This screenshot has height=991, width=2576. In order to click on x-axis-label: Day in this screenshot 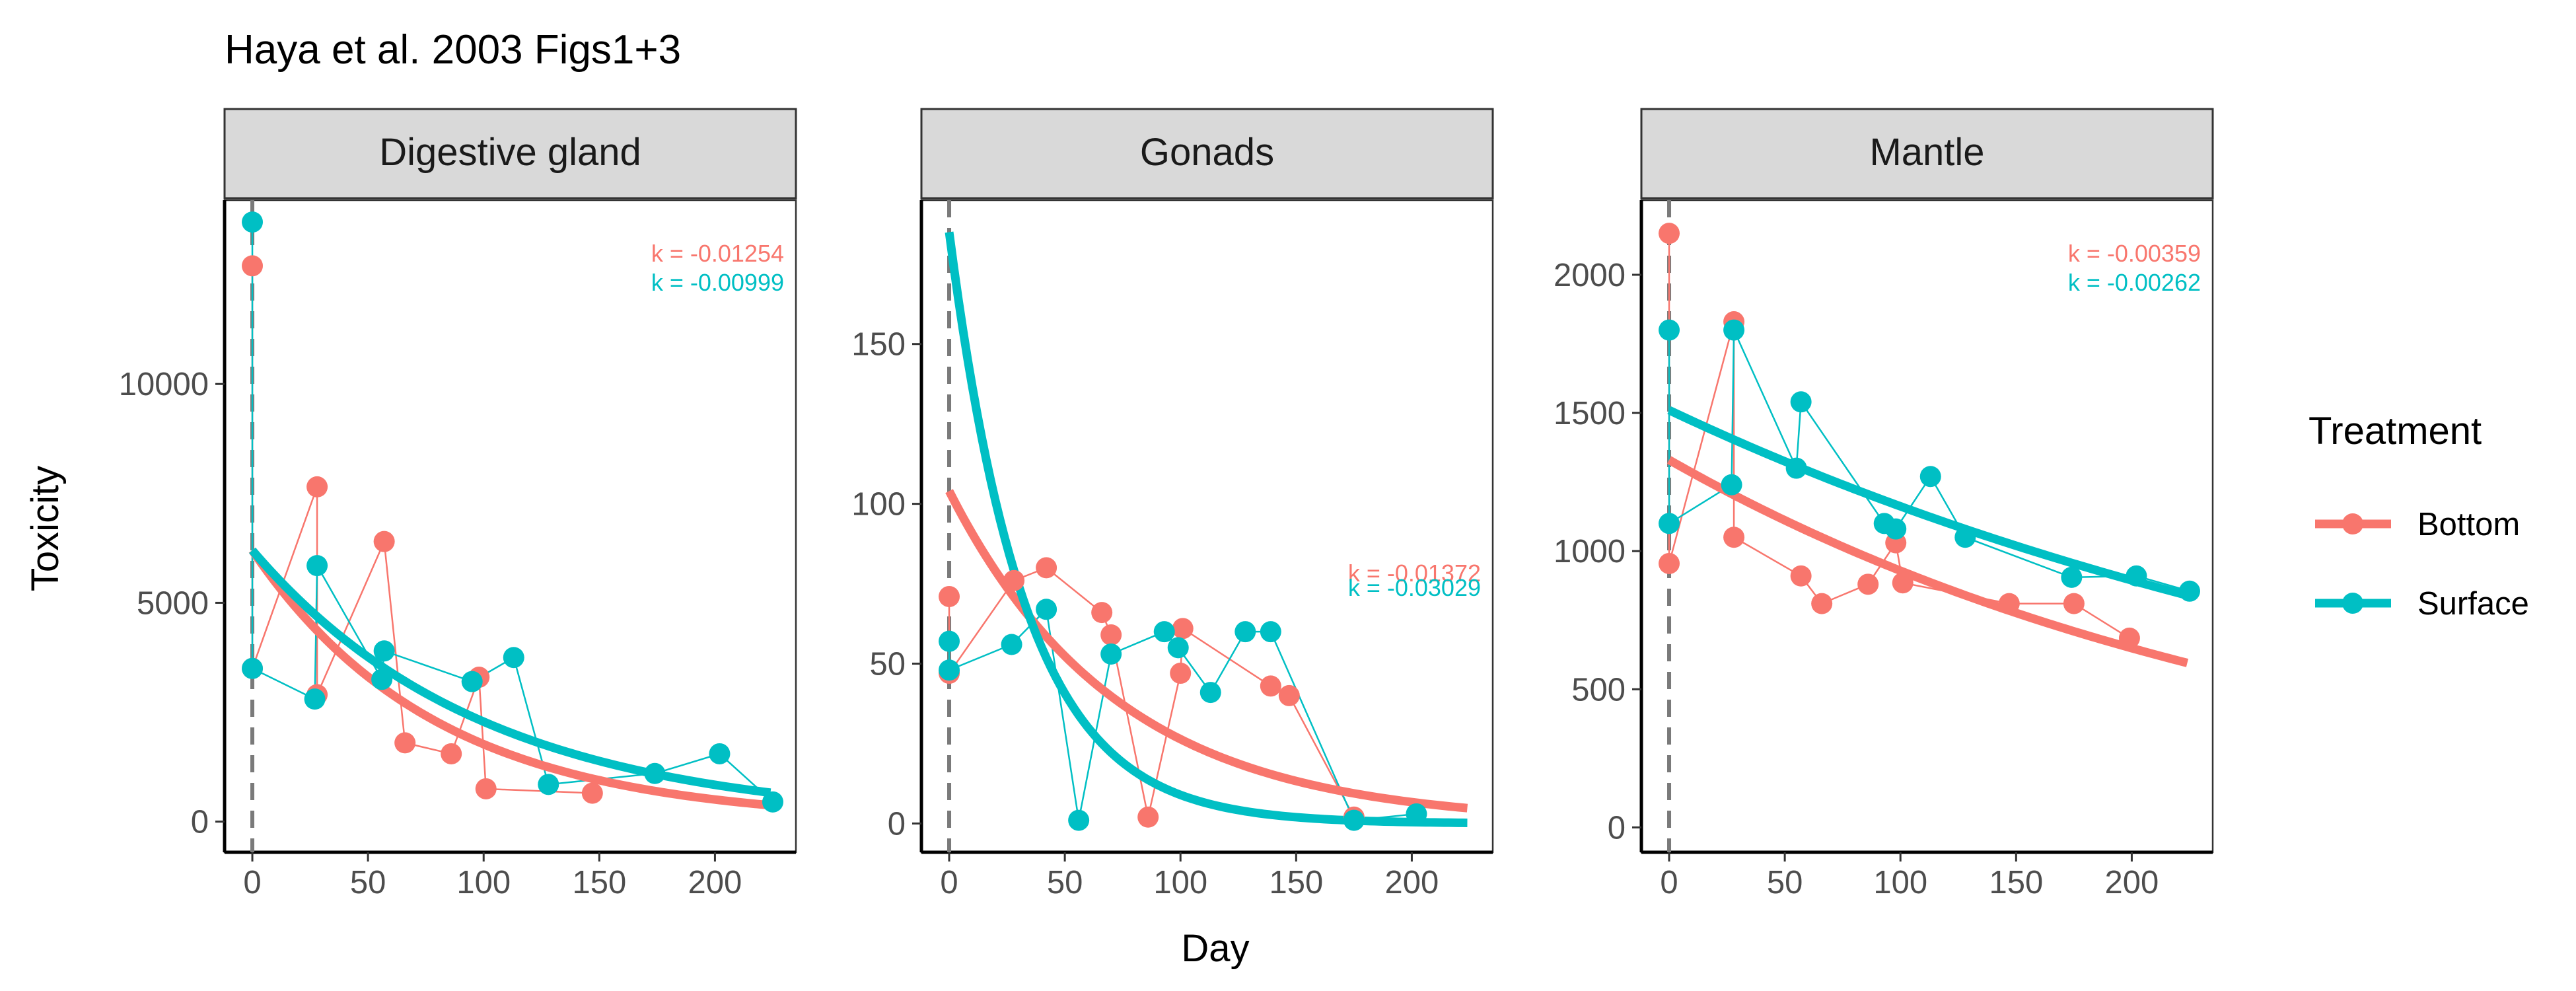, I will do `click(1215, 948)`.